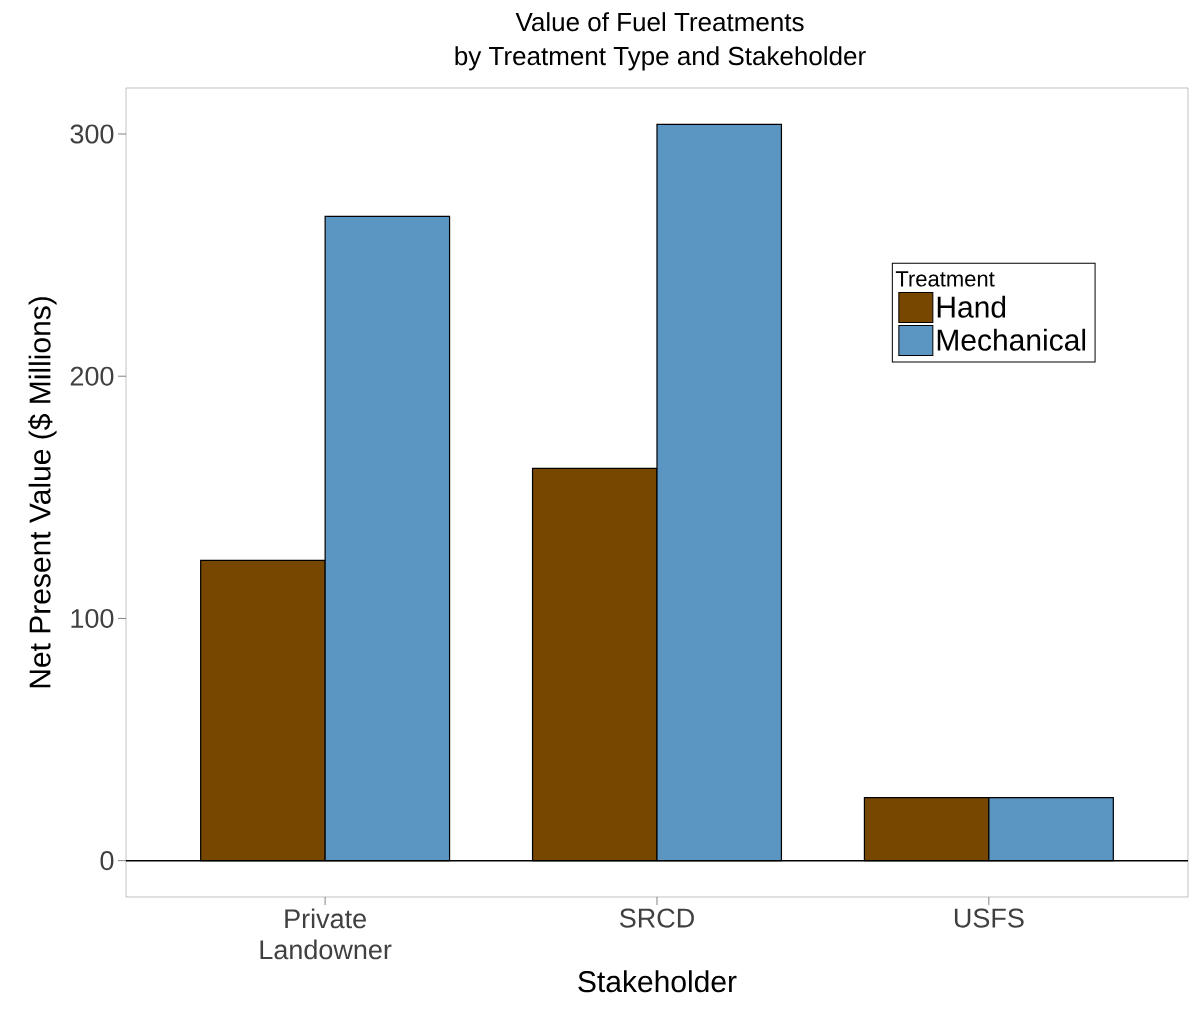 The width and height of the screenshot is (1190, 1015). I want to click on legend-title: Treatment, so click(945, 279).